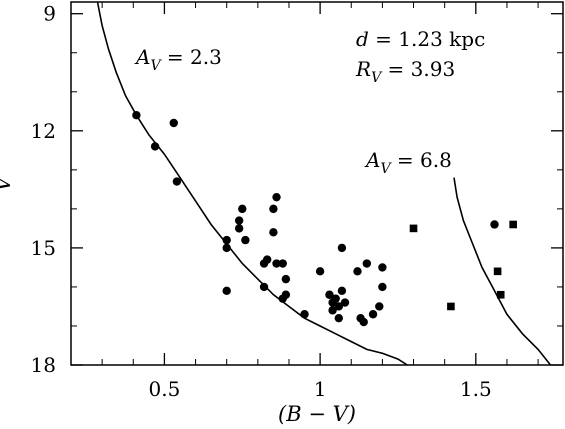  I want to click on y-tick-label: 15, so click(43, 248).